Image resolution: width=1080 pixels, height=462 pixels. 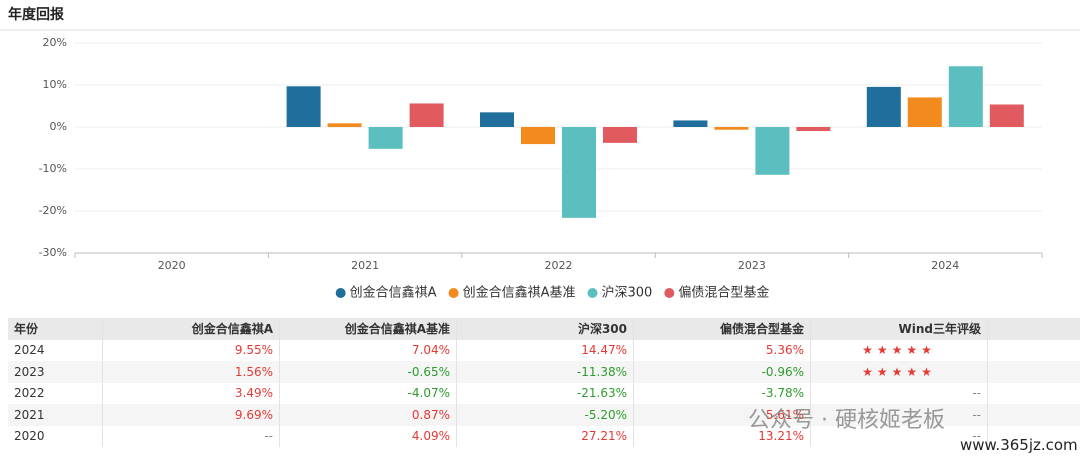 I want to click on table-cell: -3.78%, so click(x=722, y=393).